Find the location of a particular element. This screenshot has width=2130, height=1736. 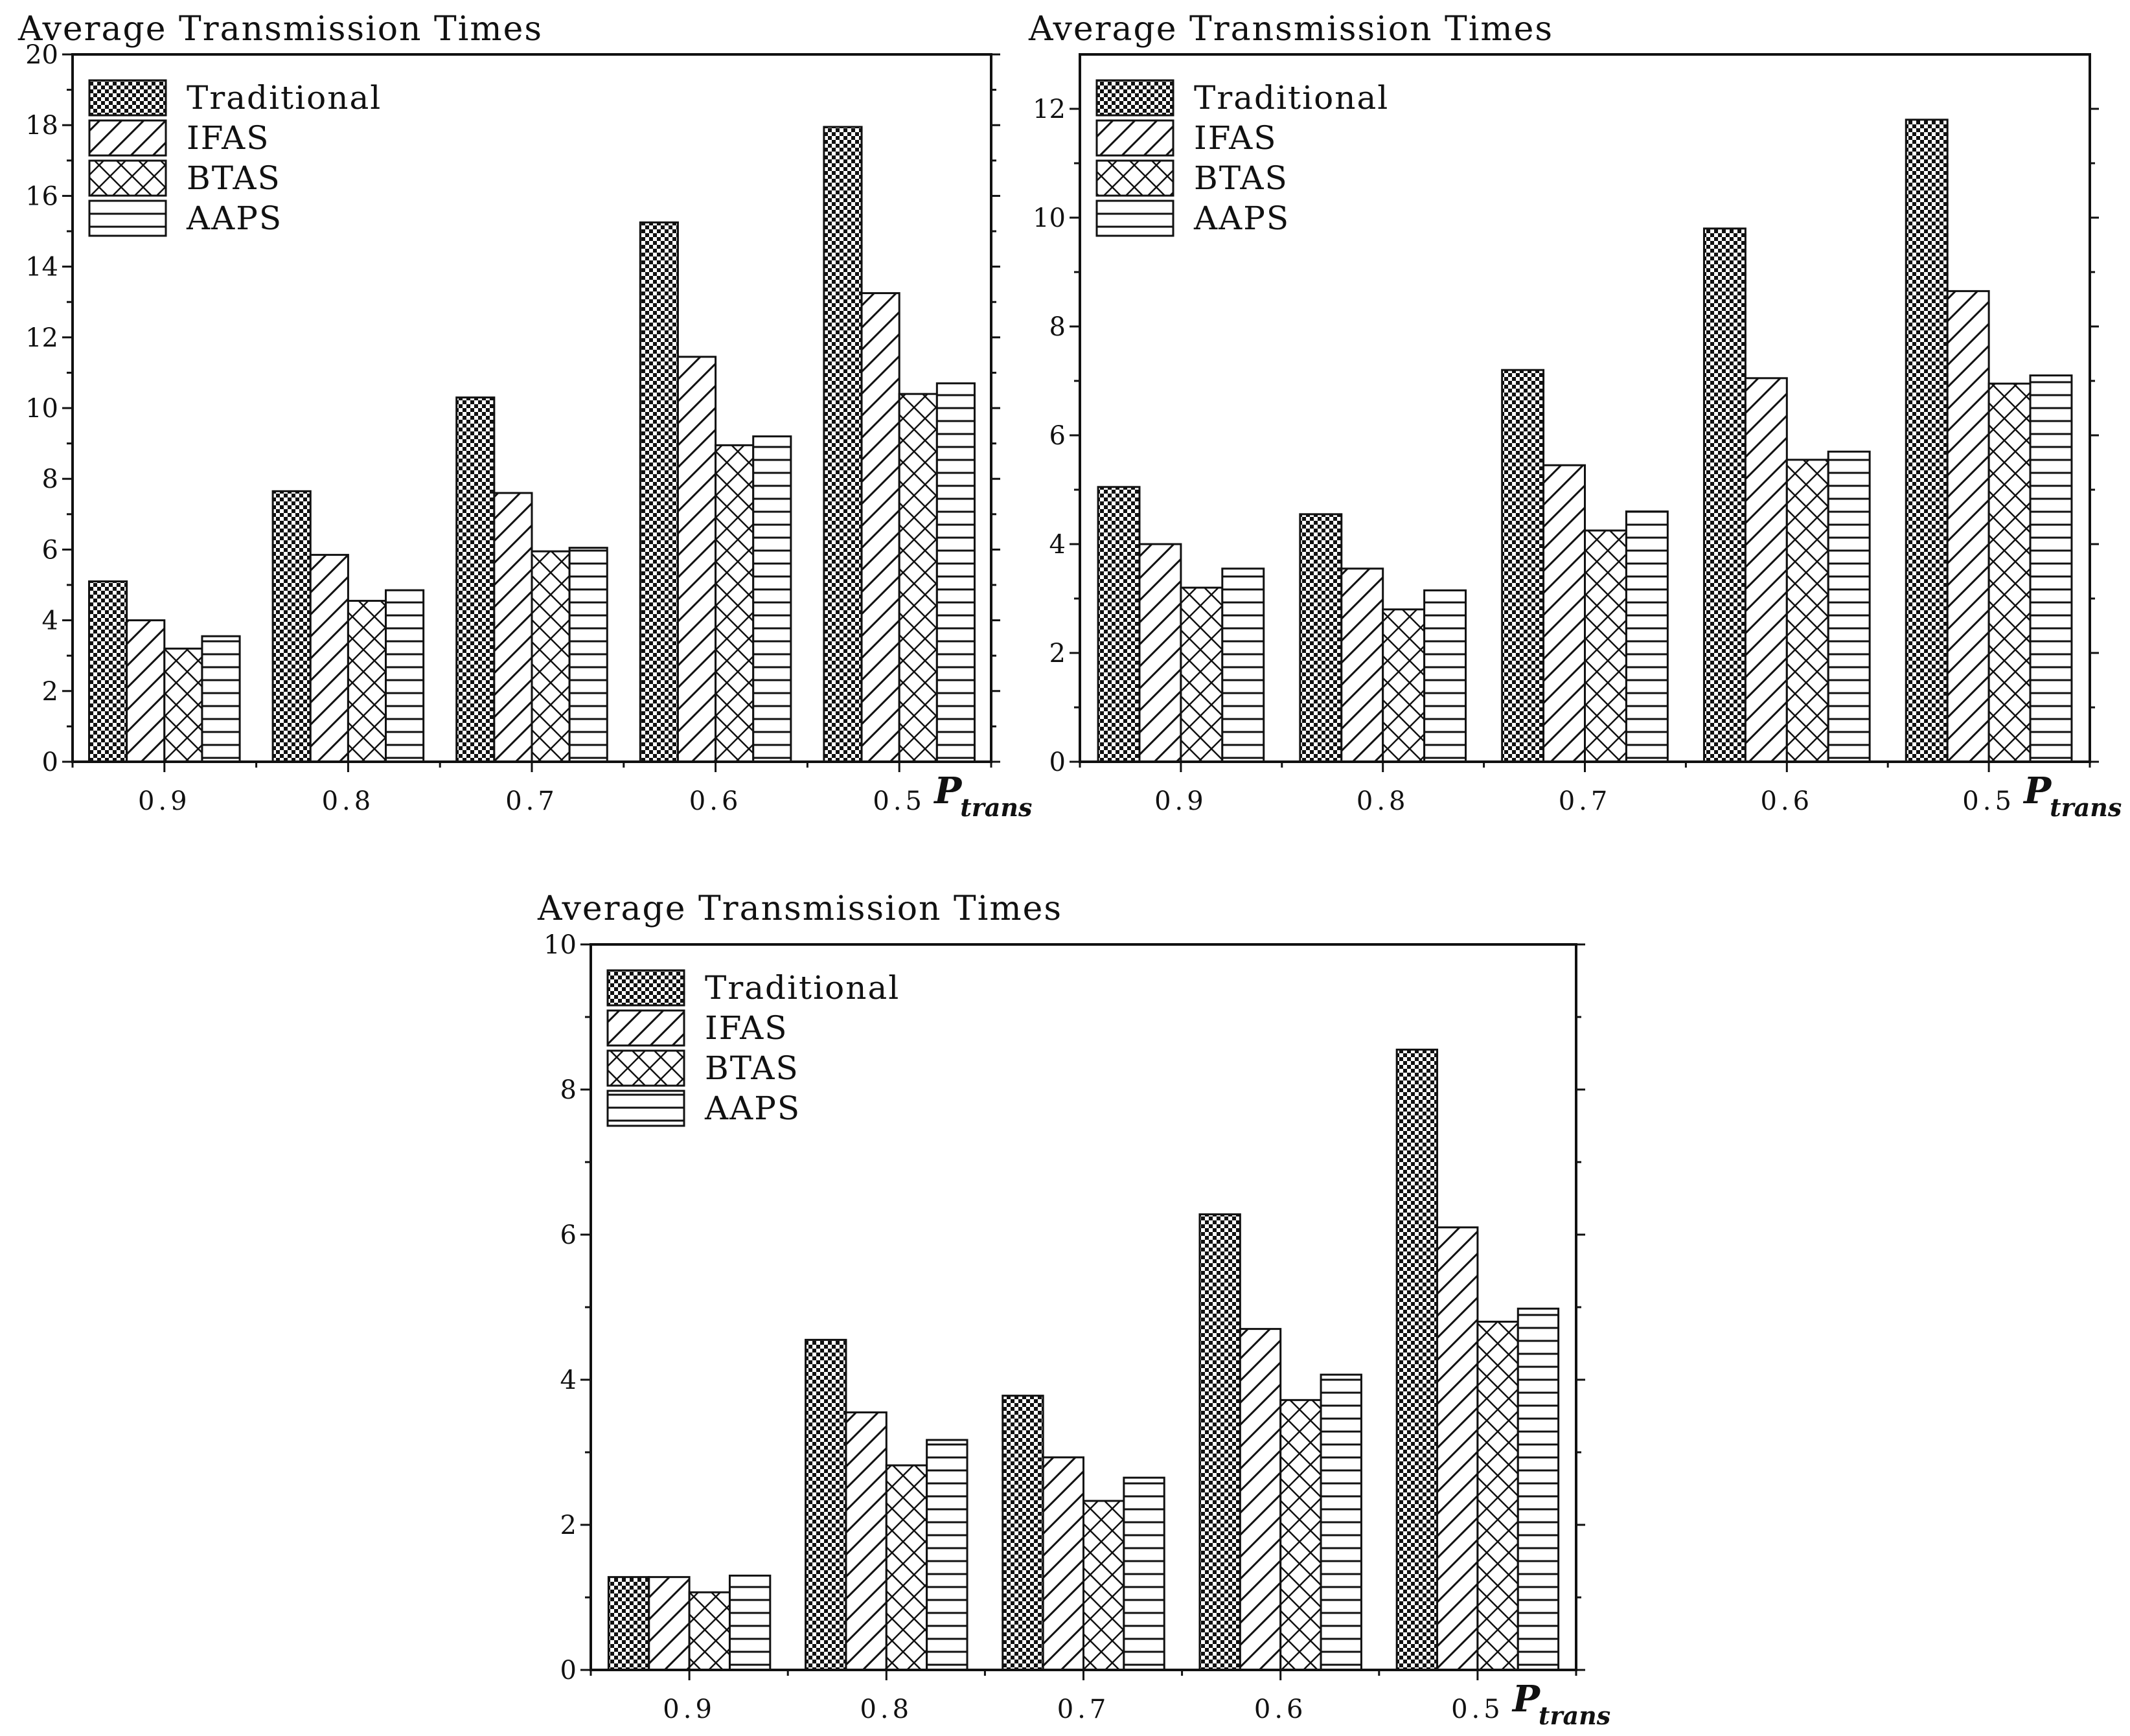

y-tick-label: 14 is located at coordinates (41, 268).